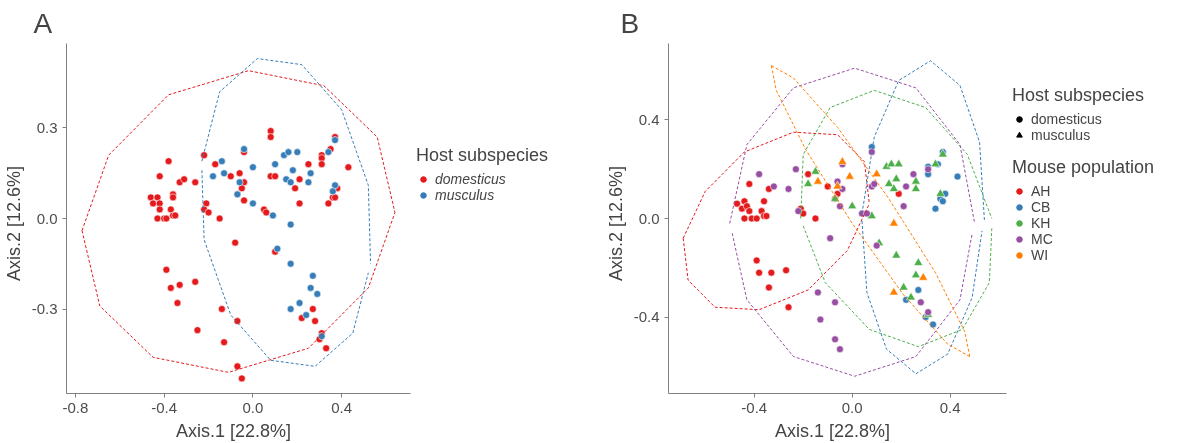 This screenshot has width=1183, height=443. Describe the element at coordinates (1041, 223) in the screenshot. I see `legend-label: KH` at that location.